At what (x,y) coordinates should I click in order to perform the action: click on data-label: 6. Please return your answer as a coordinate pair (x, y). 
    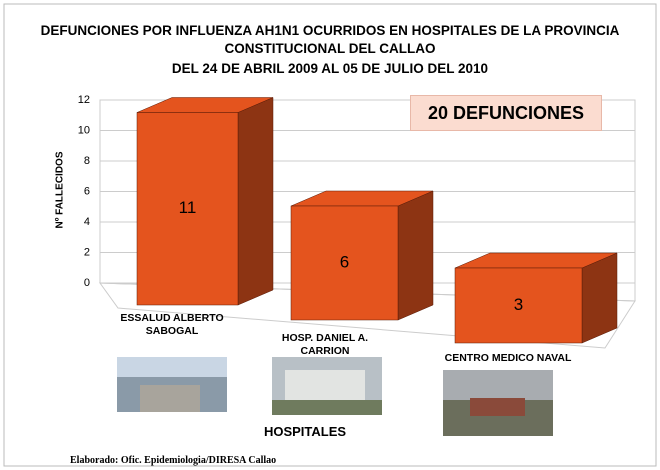
    Looking at the image, I should click on (344, 261).